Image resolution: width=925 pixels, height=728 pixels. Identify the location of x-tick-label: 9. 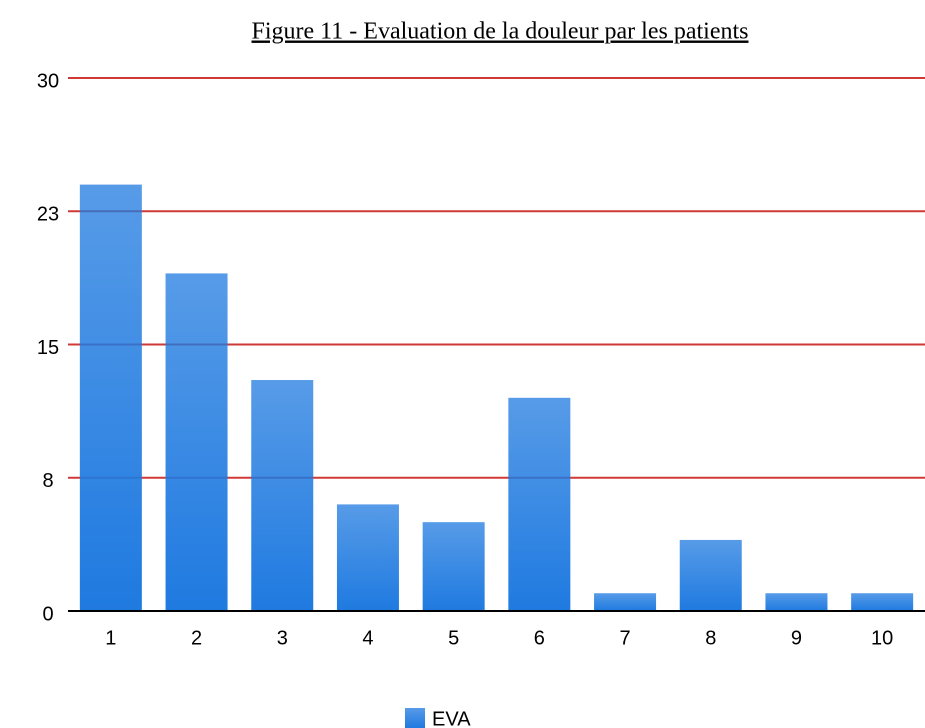
(796, 638).